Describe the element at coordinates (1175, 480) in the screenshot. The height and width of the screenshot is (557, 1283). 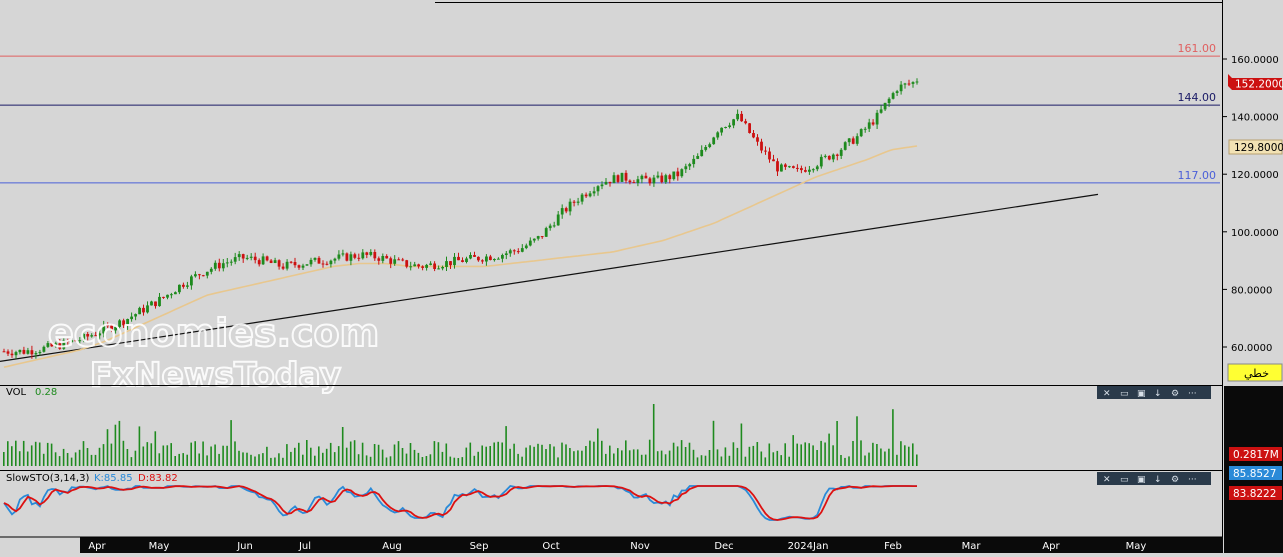
I see `settings-icon: ⚙` at that location.